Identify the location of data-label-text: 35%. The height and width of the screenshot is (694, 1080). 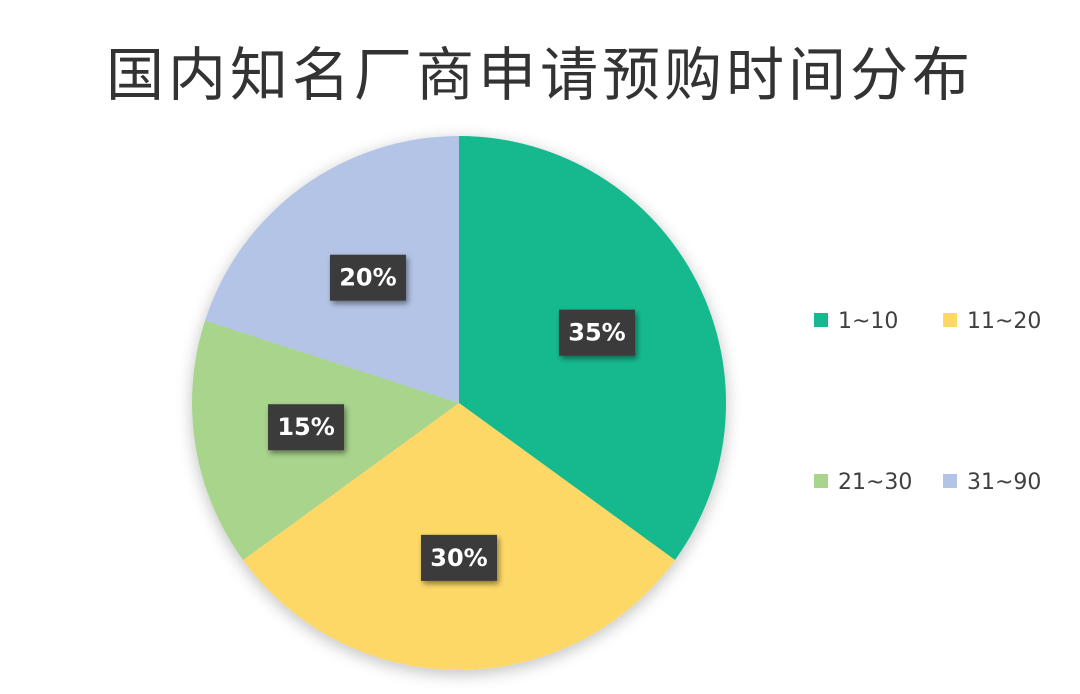
(596, 333).